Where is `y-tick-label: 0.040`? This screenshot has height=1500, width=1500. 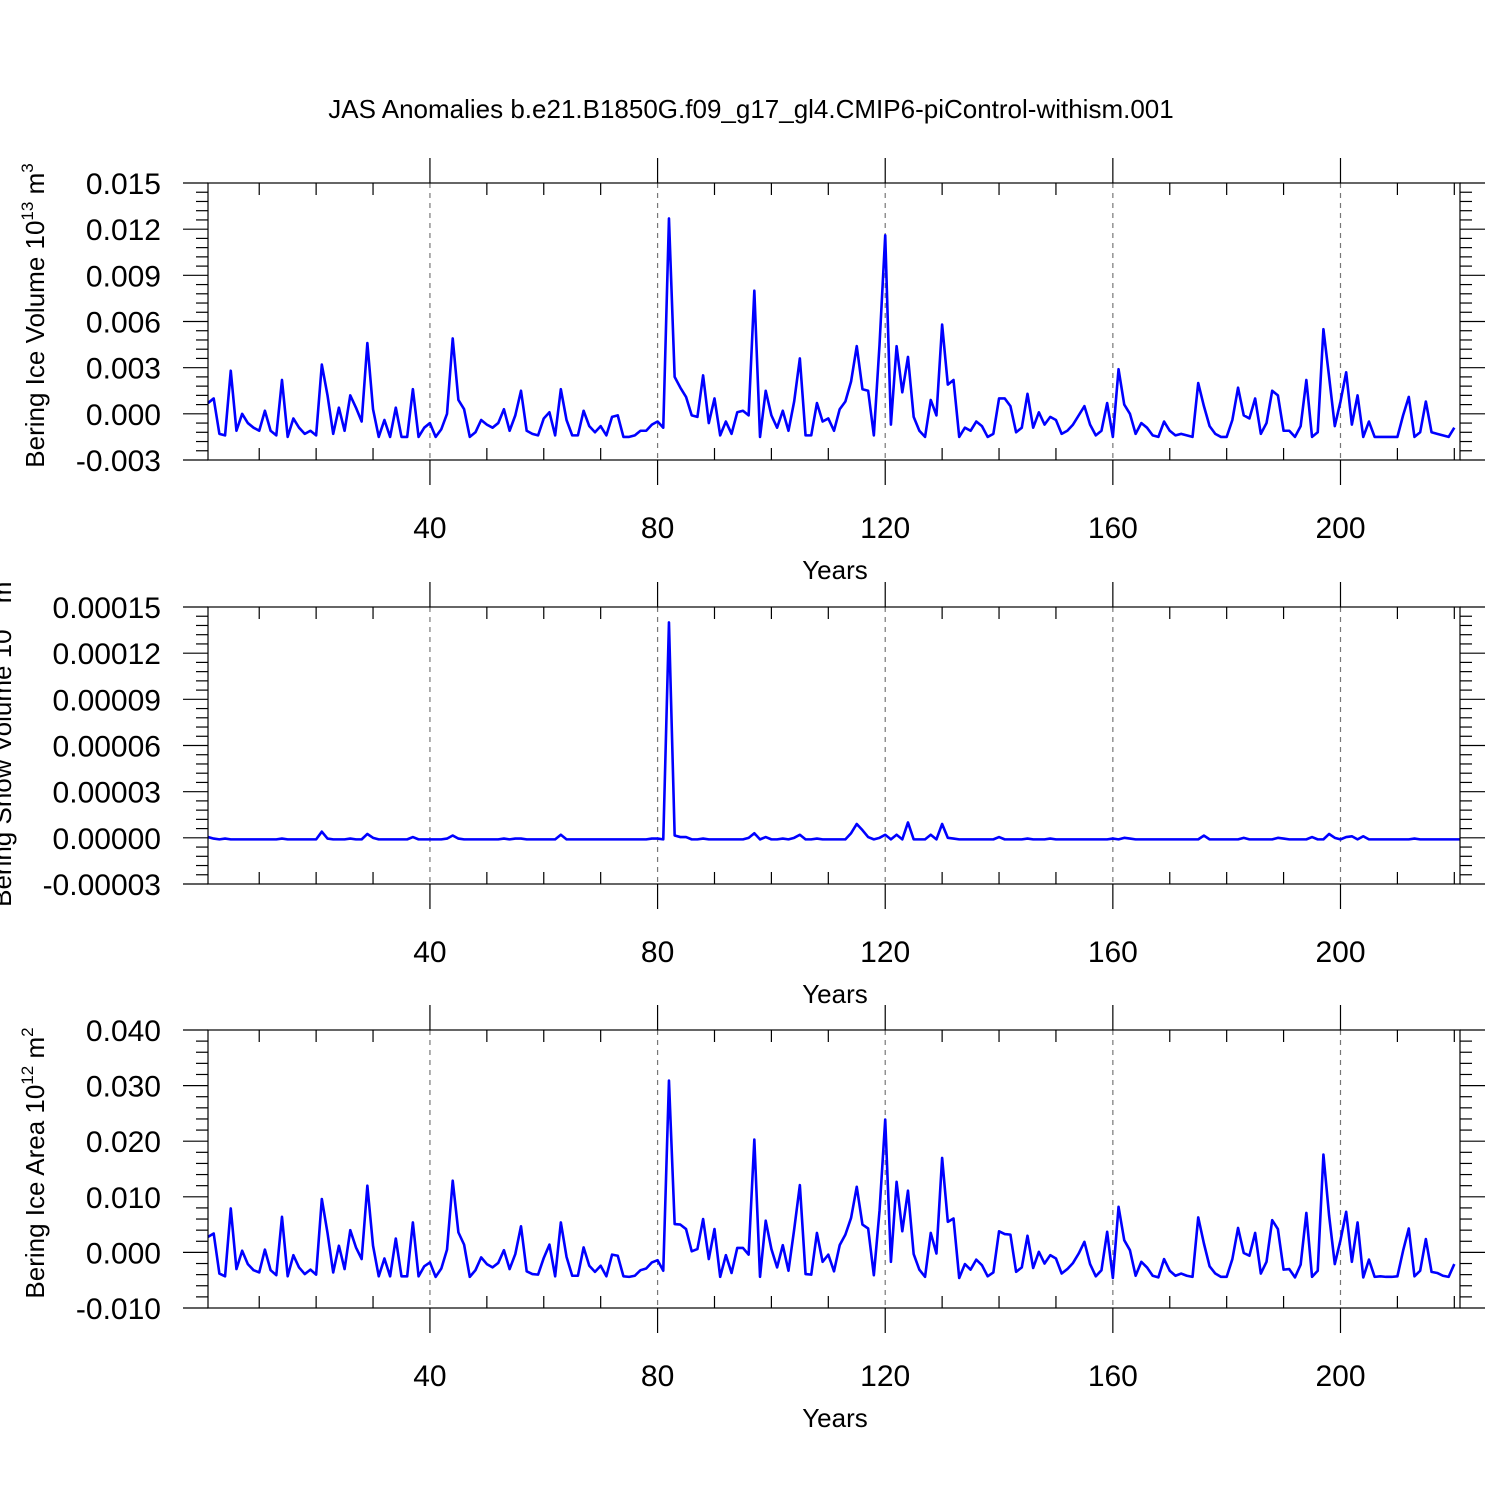
y-tick-label: 0.040 is located at coordinates (123, 1031).